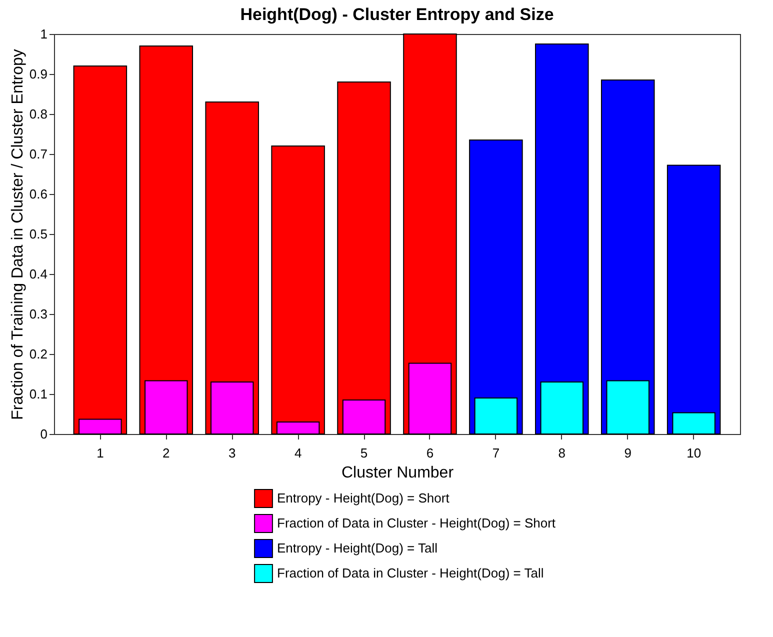 This screenshot has height=637, width=773. What do you see at coordinates (38, 354) in the screenshot?
I see `y-tick-label: 0.2` at bounding box center [38, 354].